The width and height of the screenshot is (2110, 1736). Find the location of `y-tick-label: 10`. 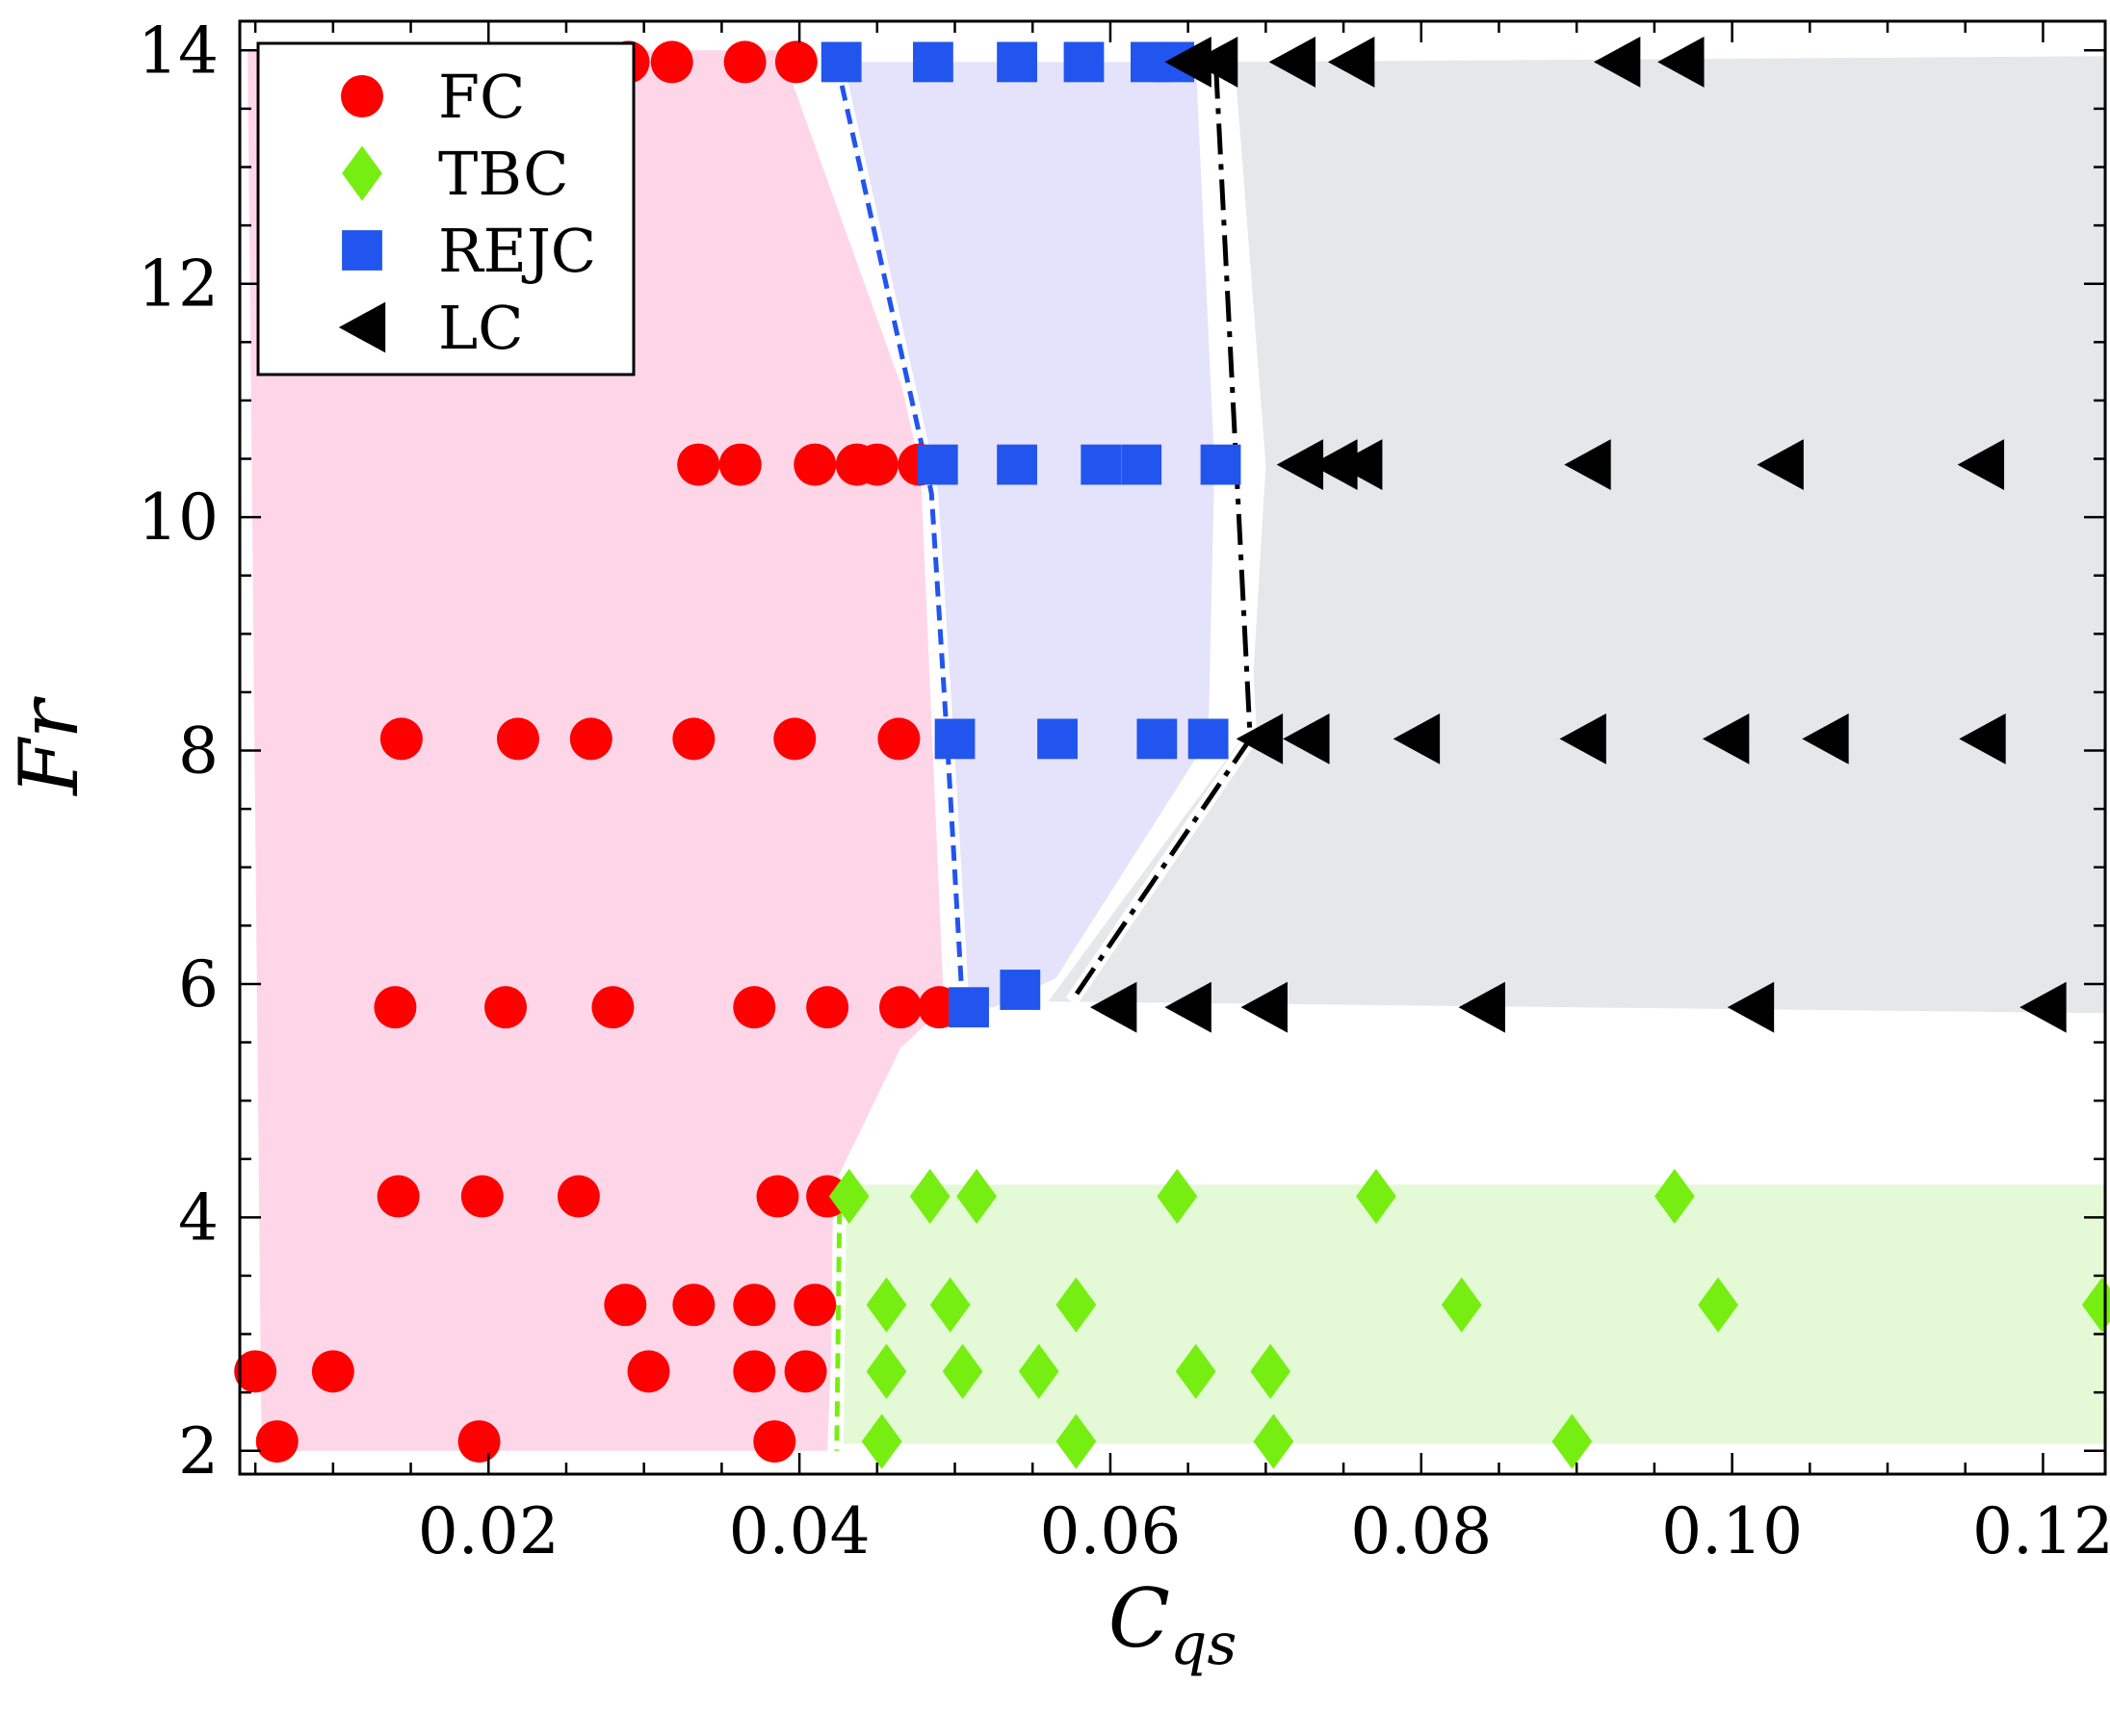

y-tick-label: 10 is located at coordinates (178, 517).